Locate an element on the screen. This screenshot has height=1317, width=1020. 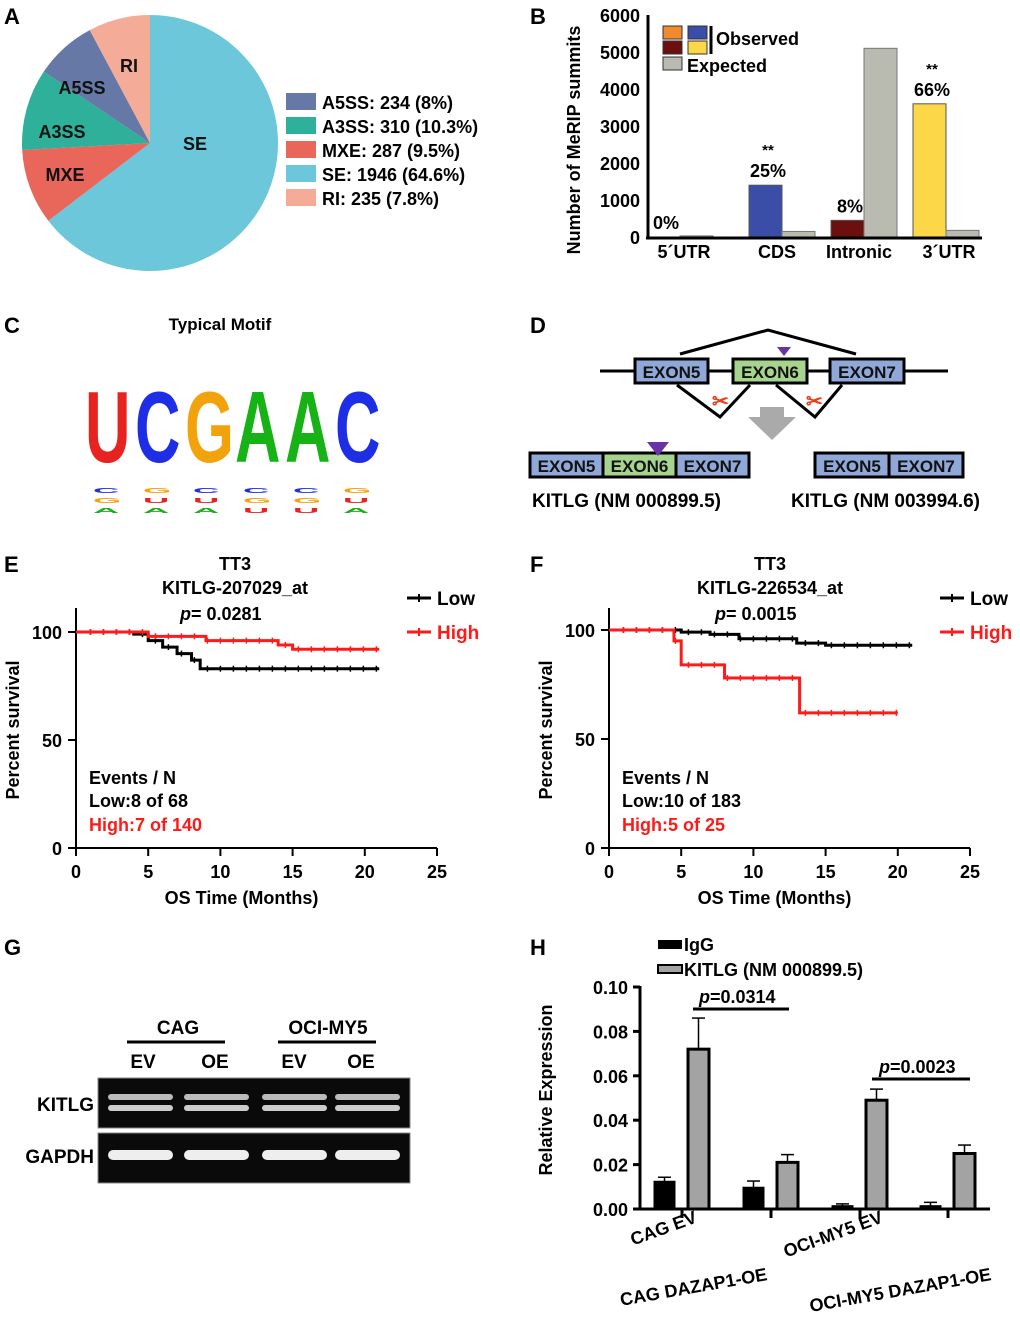
x-tick-label: 25 is located at coordinates (437, 872).